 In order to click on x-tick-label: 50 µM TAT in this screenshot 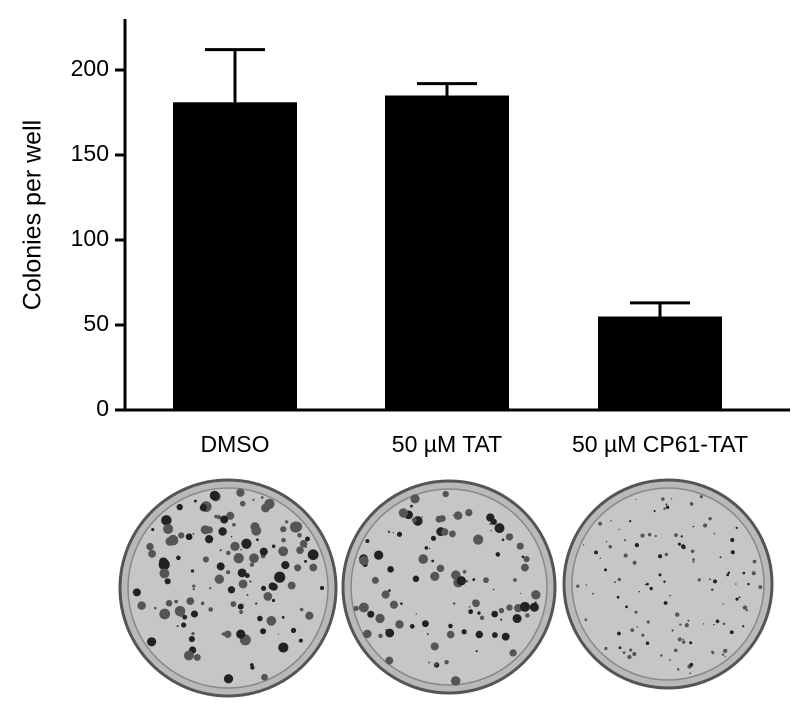, I will do `click(447, 444)`.